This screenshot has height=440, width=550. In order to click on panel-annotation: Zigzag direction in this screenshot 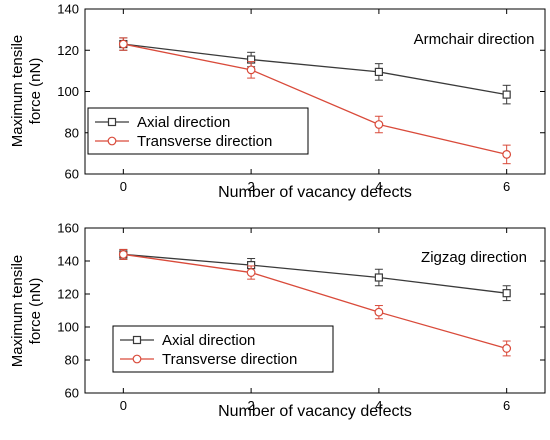, I will do `click(474, 257)`.